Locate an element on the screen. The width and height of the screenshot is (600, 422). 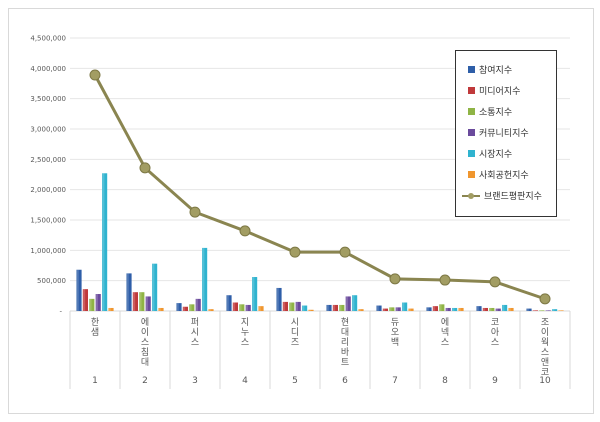
legend-item: 커뮤니티지수 is located at coordinates (498, 132).